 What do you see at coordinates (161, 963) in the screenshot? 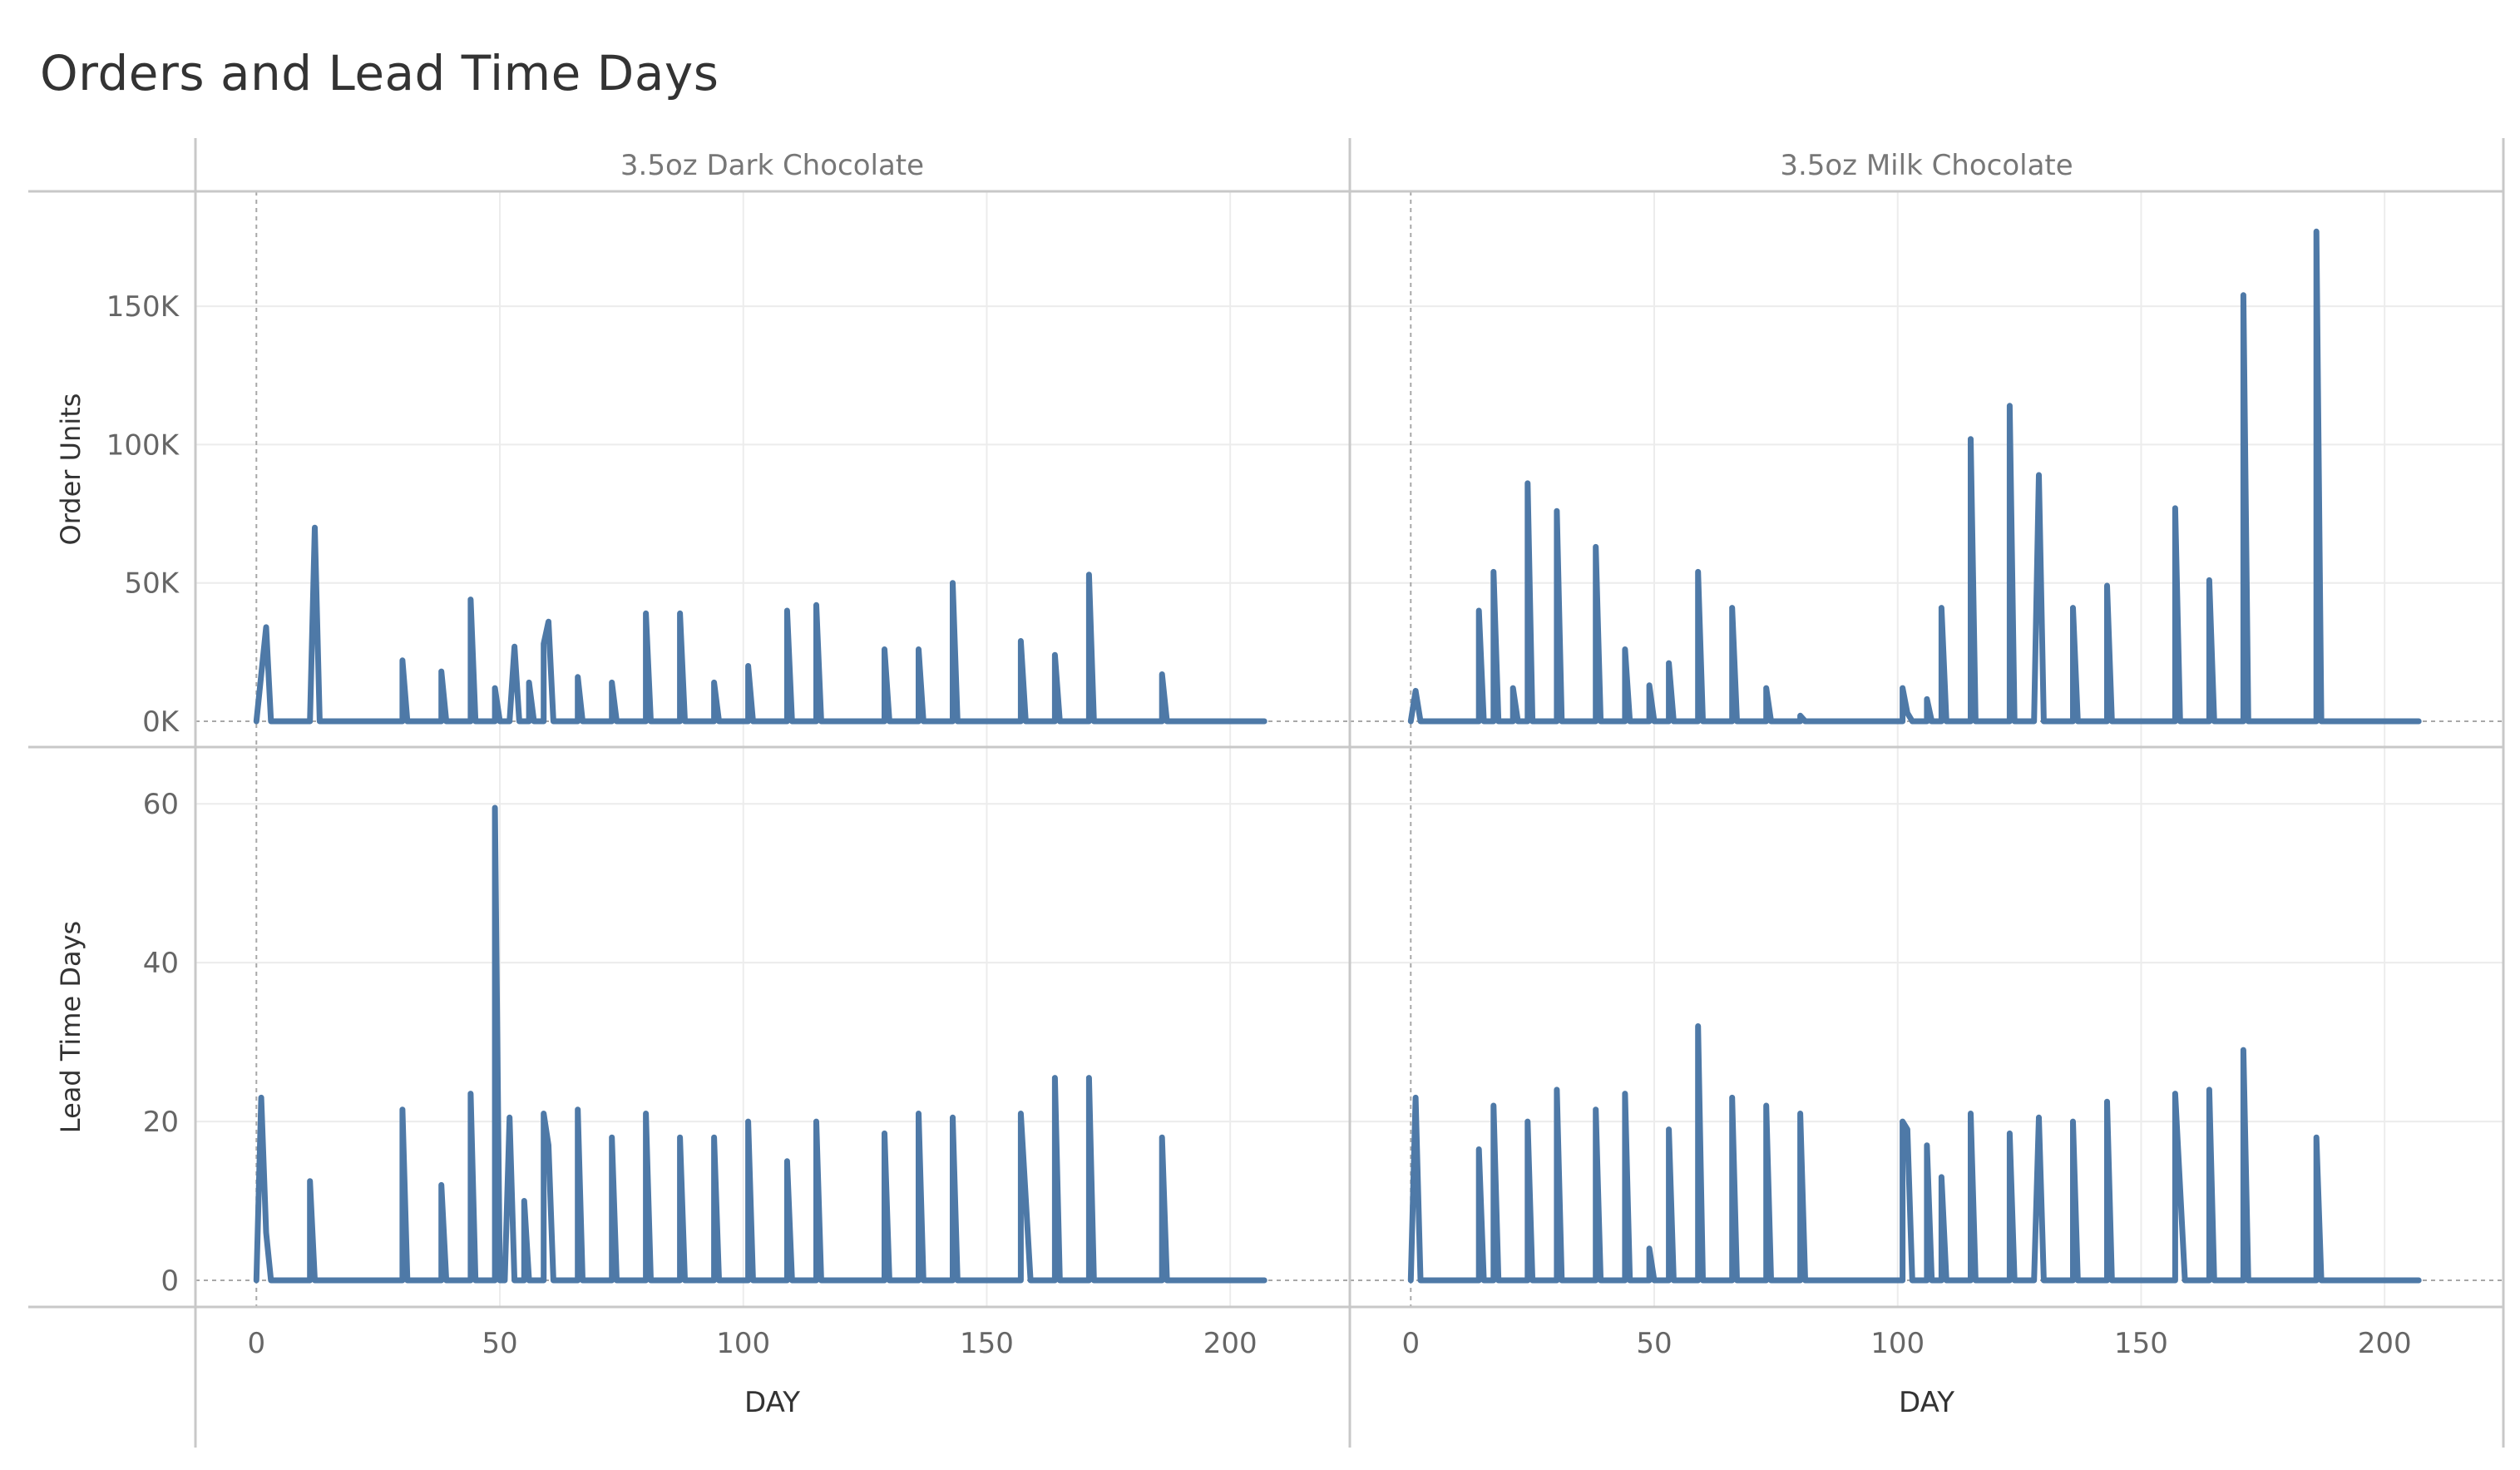
I see `y-tick-label: 40` at bounding box center [161, 963].